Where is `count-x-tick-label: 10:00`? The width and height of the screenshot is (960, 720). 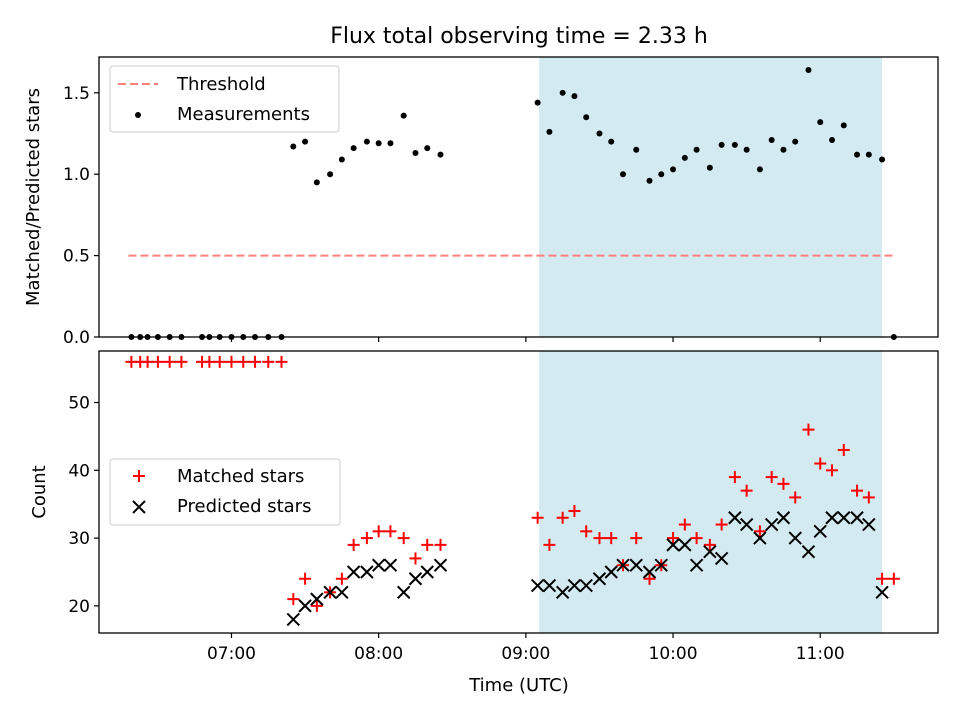 count-x-tick-label: 10:00 is located at coordinates (673, 654).